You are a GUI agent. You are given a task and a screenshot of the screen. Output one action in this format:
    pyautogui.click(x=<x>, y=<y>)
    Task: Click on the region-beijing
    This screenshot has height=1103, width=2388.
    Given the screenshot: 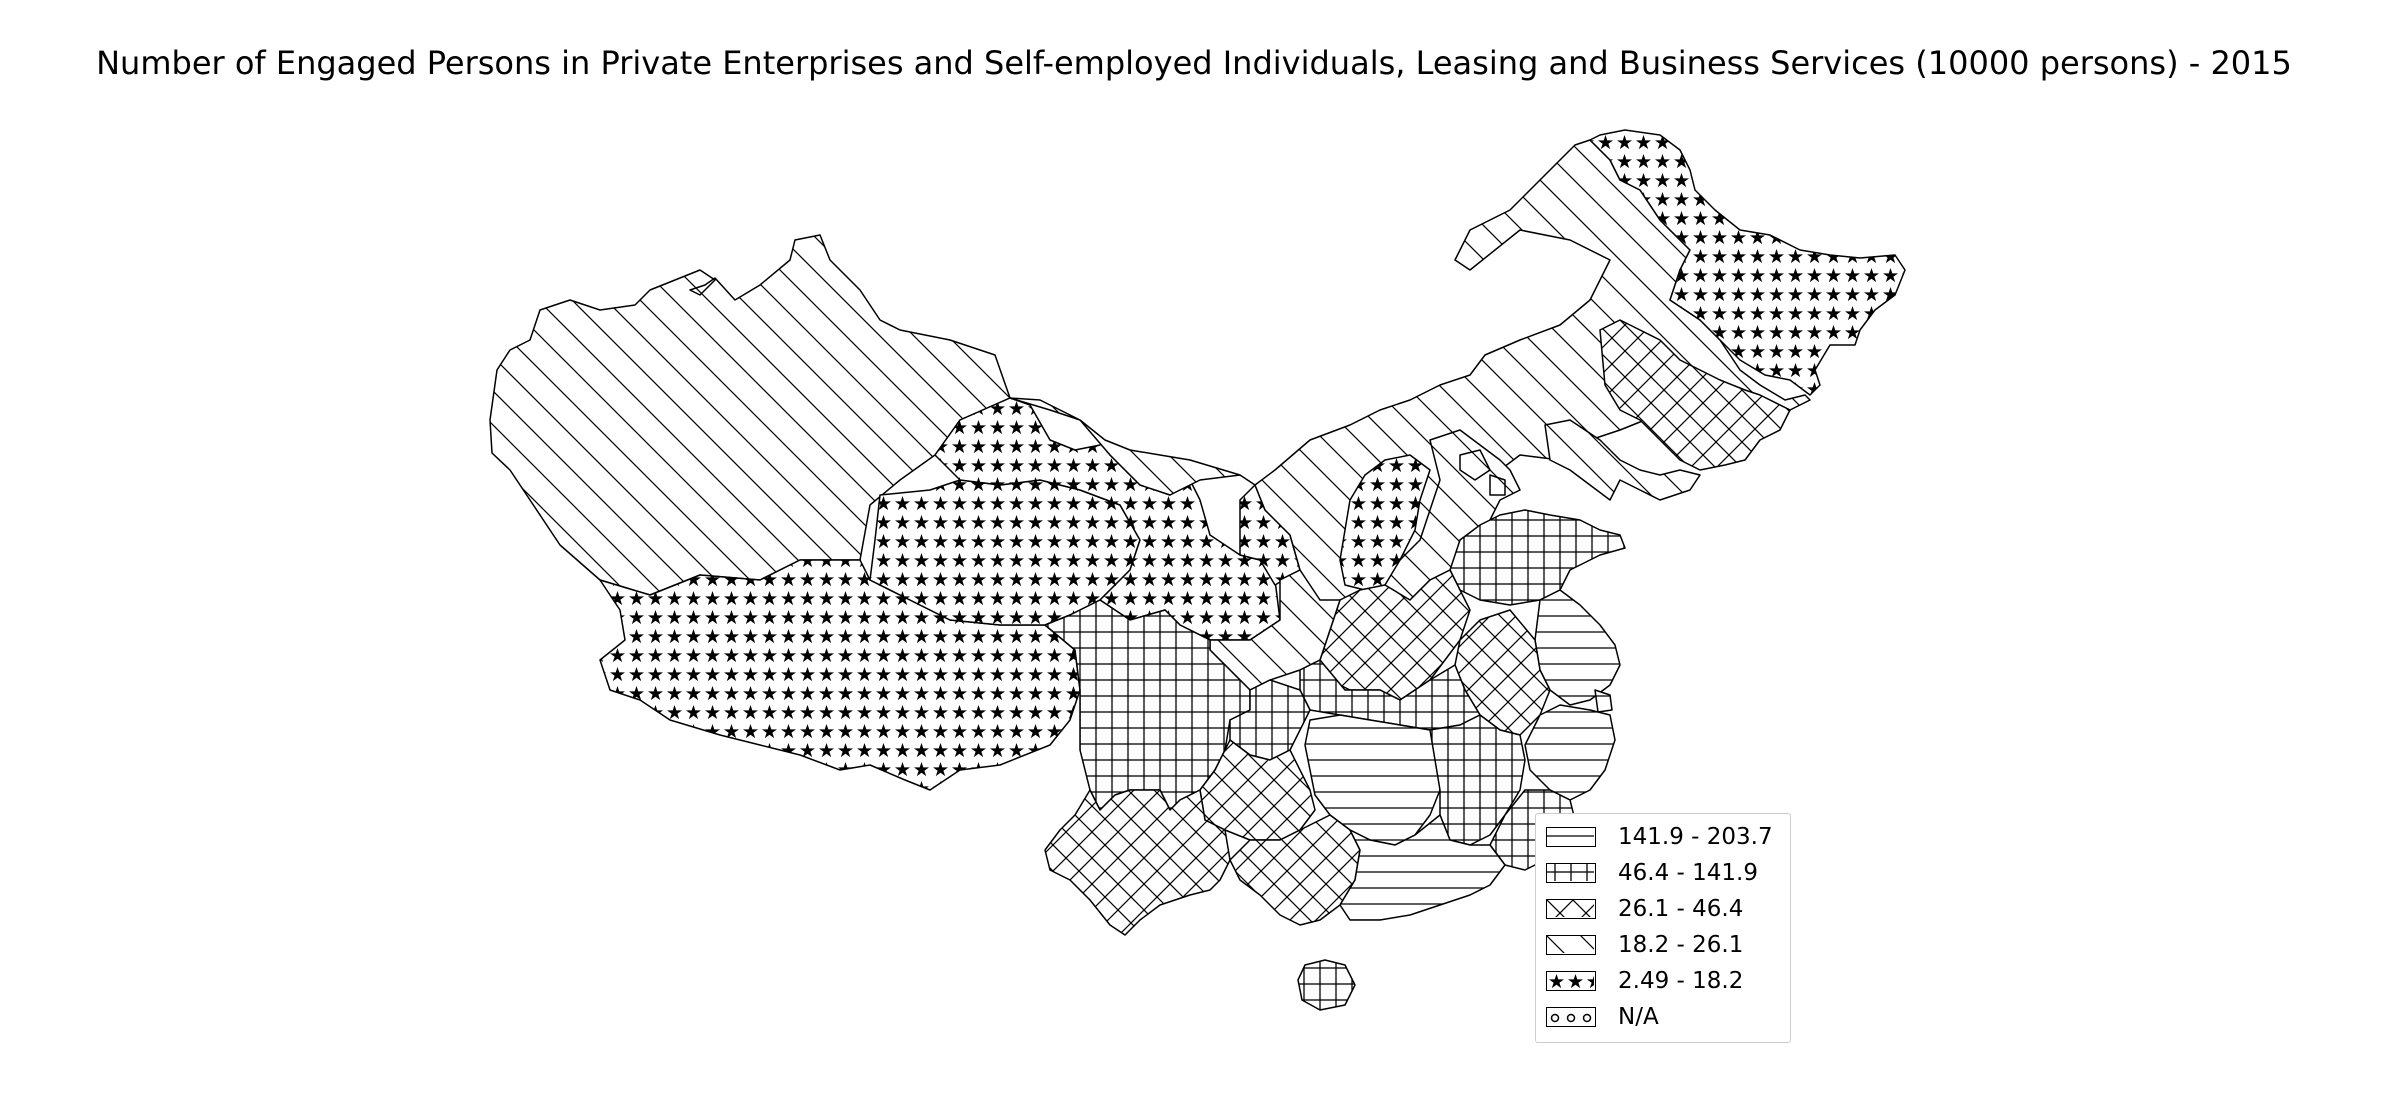 What is the action you would take?
    pyautogui.click(x=1475, y=465)
    